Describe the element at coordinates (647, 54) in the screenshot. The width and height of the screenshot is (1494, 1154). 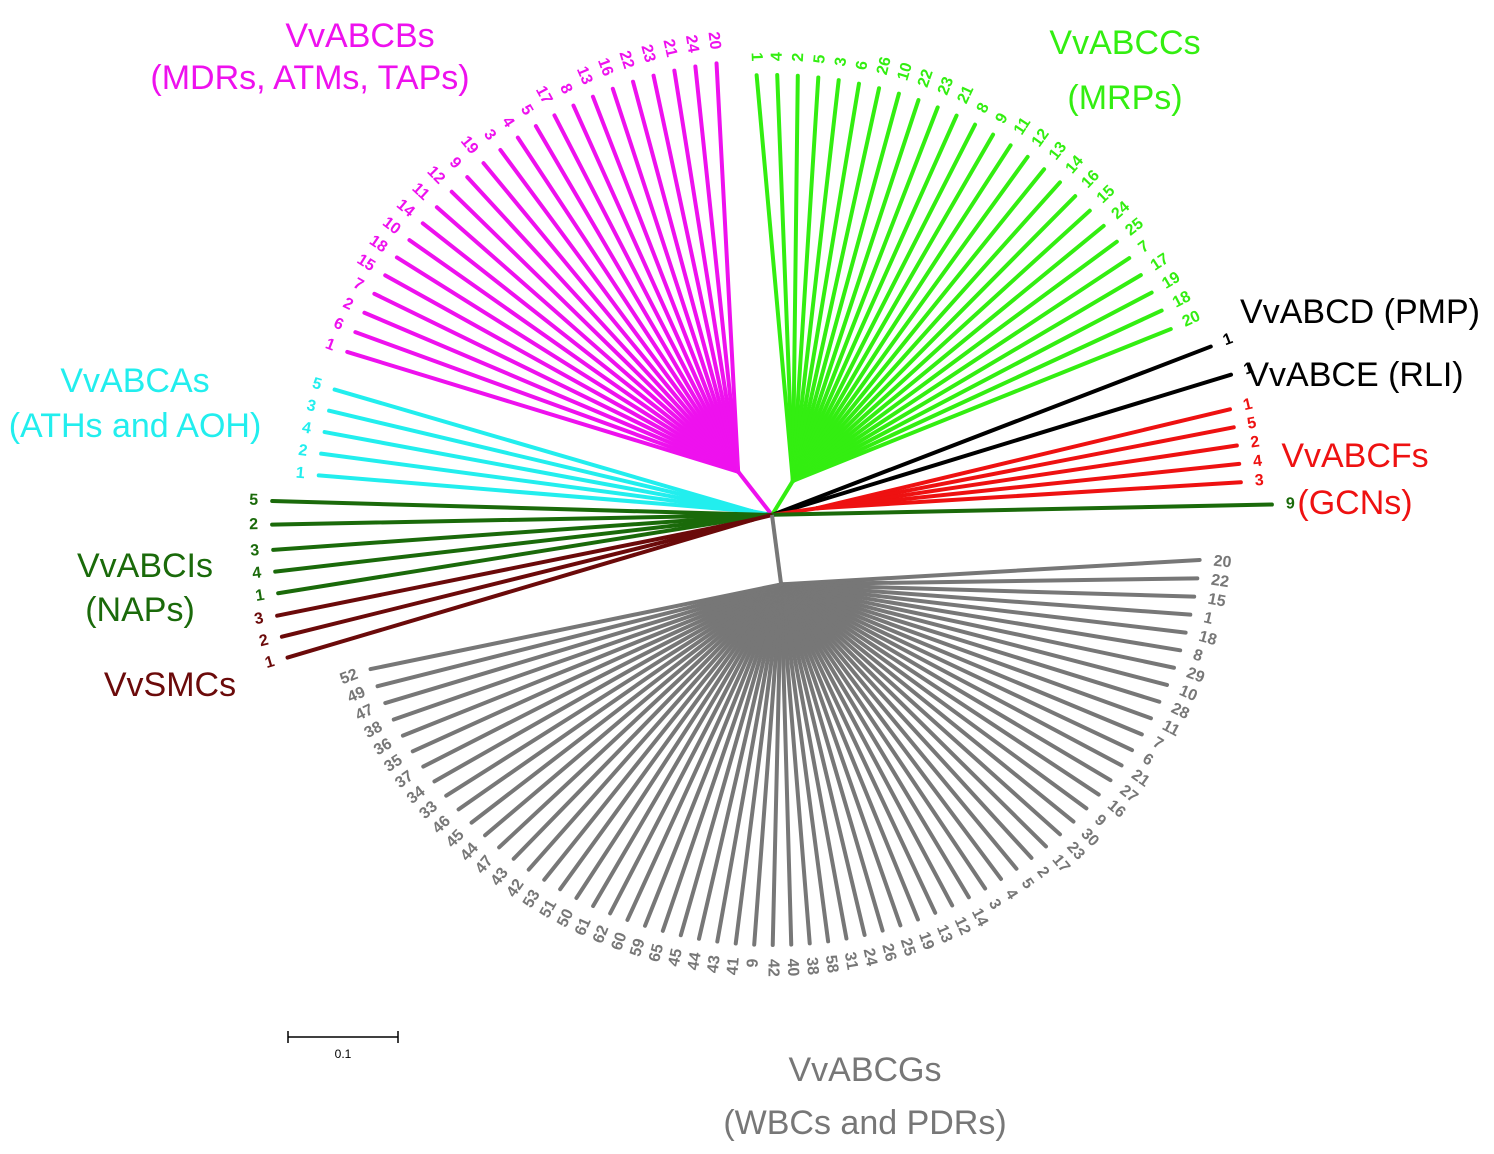
I see `leaf-label: 23` at that location.